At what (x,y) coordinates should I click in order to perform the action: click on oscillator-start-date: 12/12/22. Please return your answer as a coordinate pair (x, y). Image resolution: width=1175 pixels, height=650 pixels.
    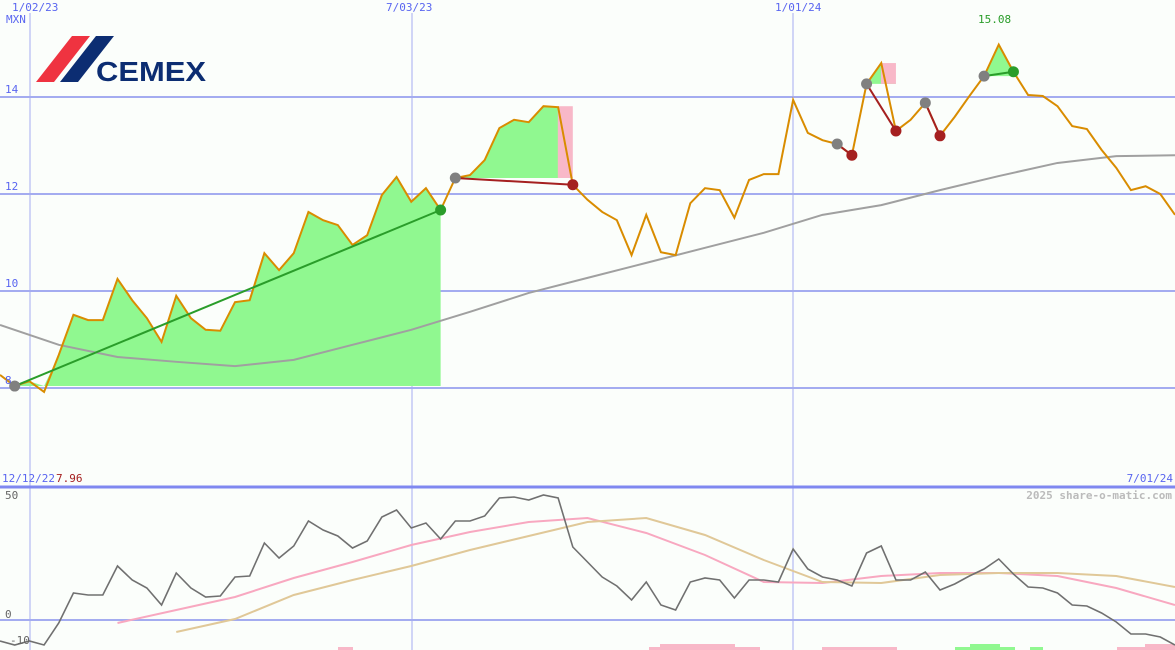
    Looking at the image, I should click on (28, 478).